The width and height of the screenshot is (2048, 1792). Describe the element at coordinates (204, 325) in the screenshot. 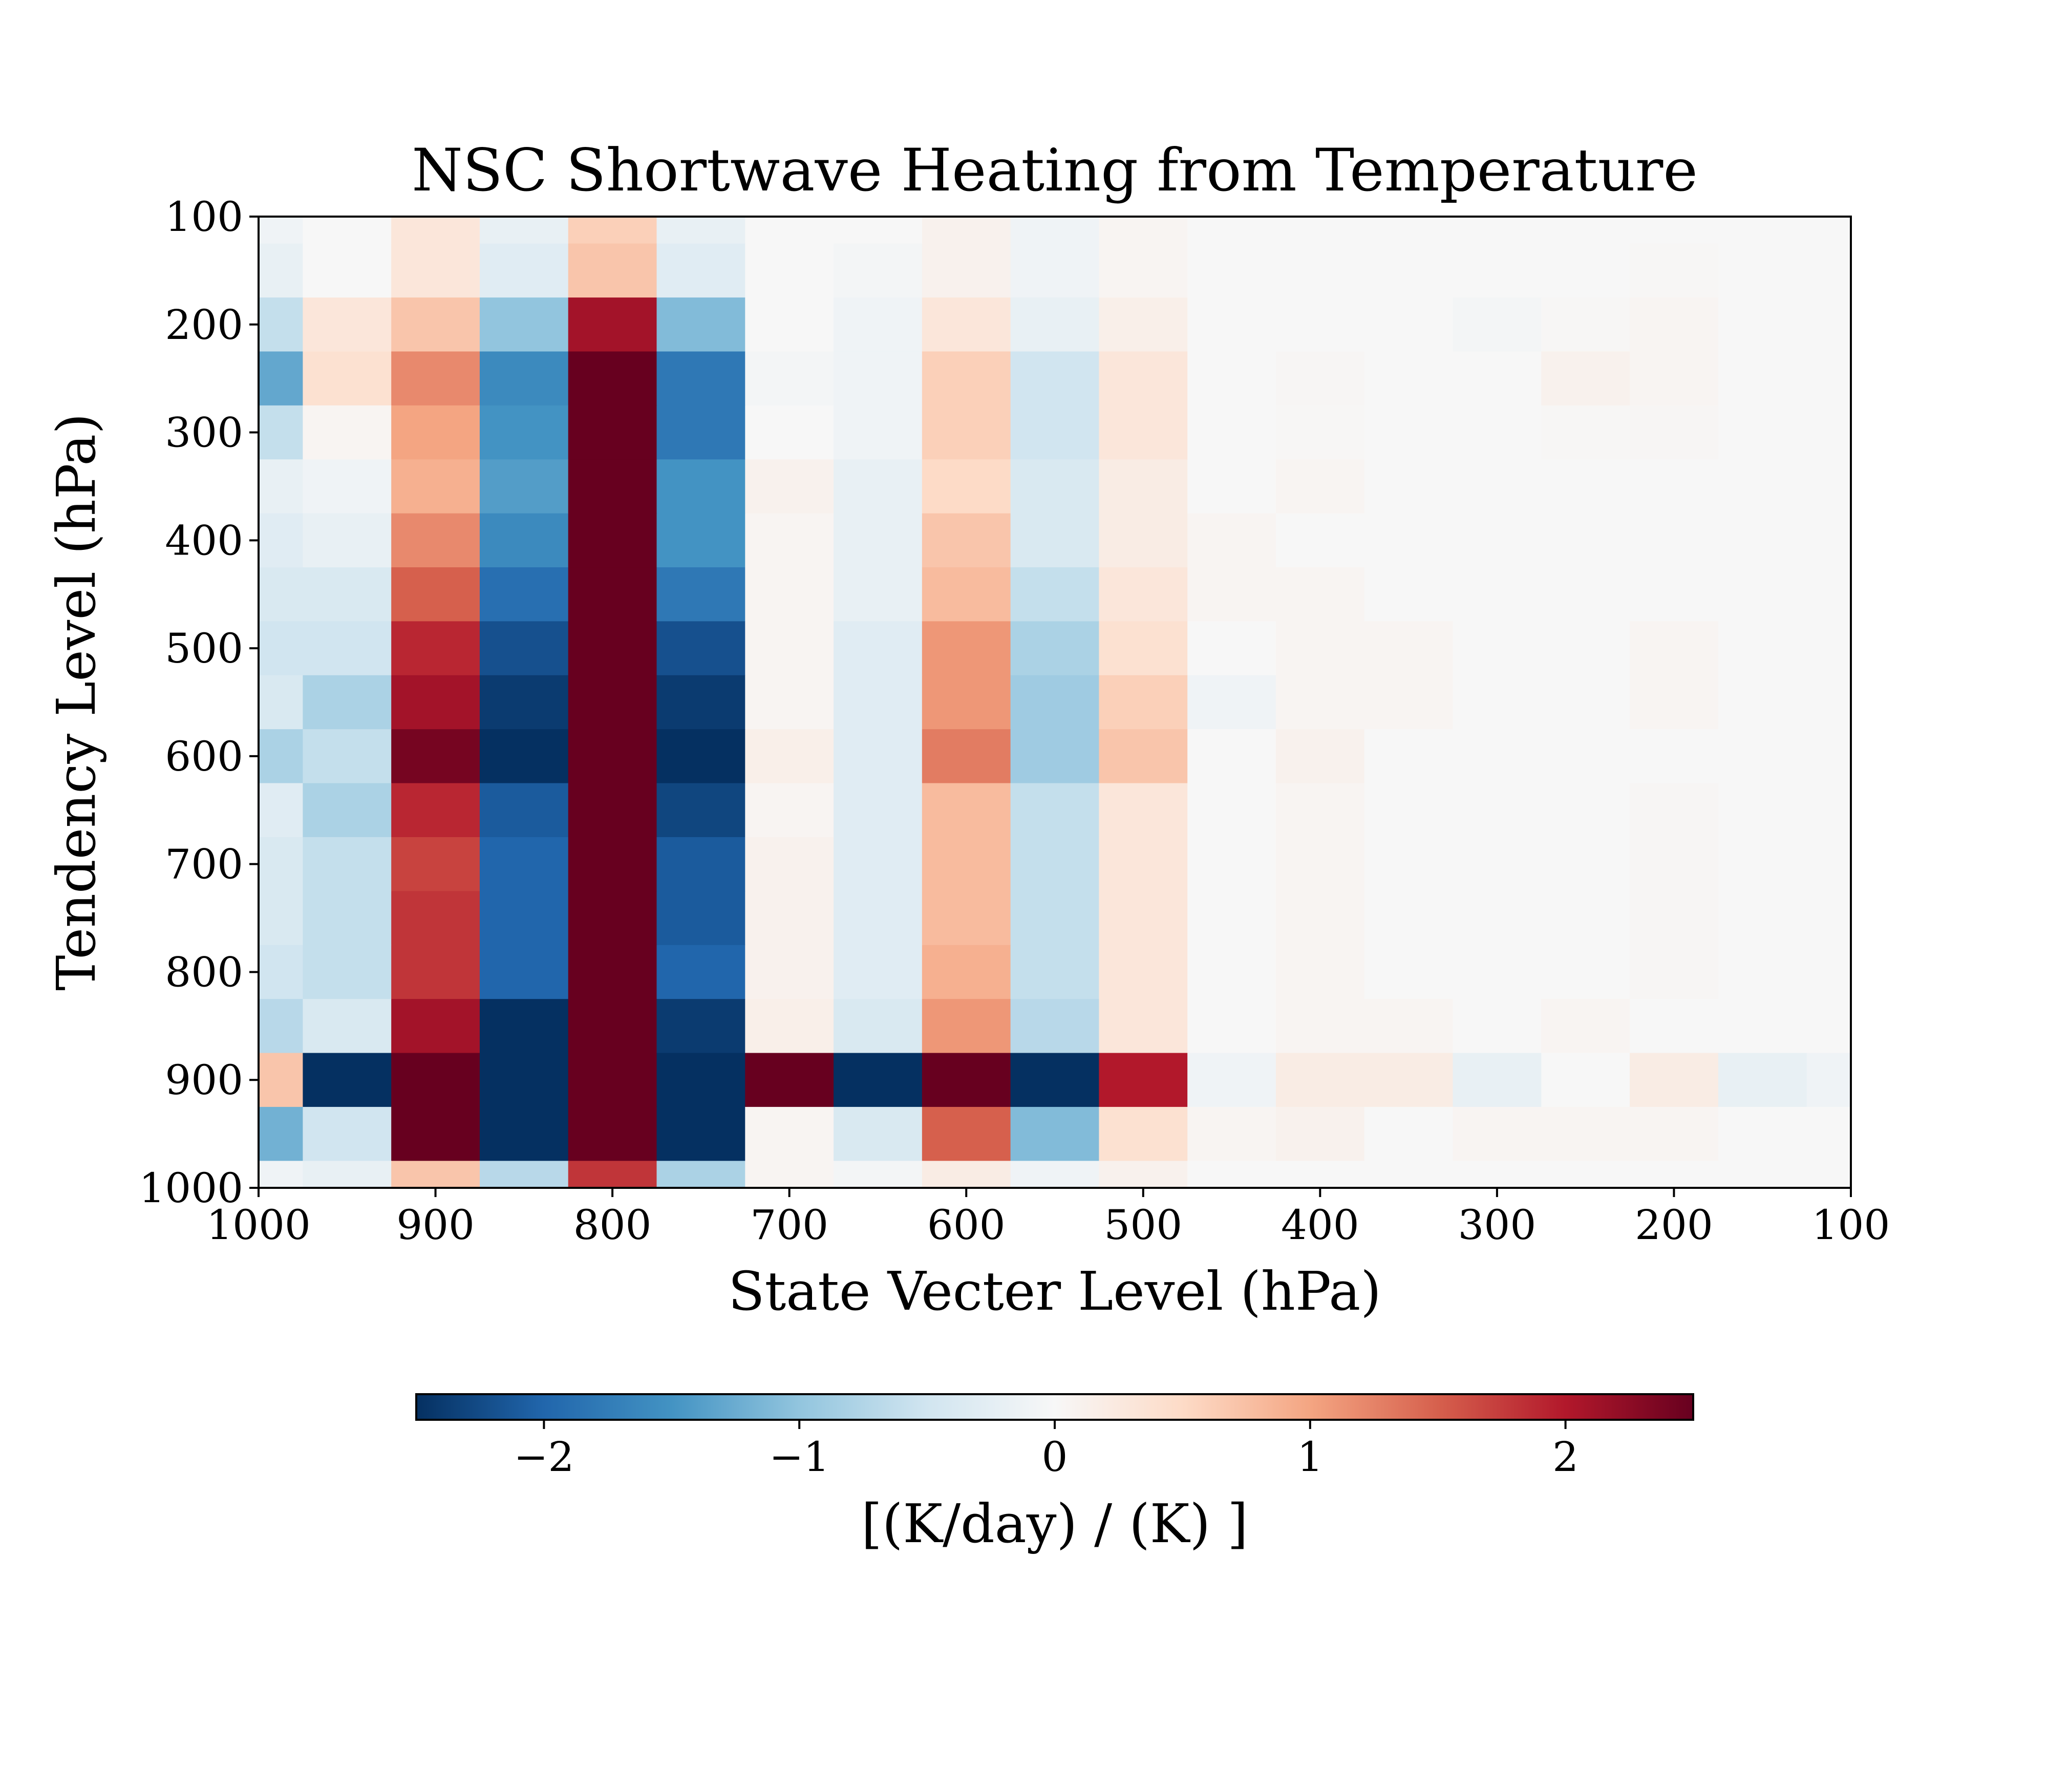

I see `y-tick-label: 200` at that location.